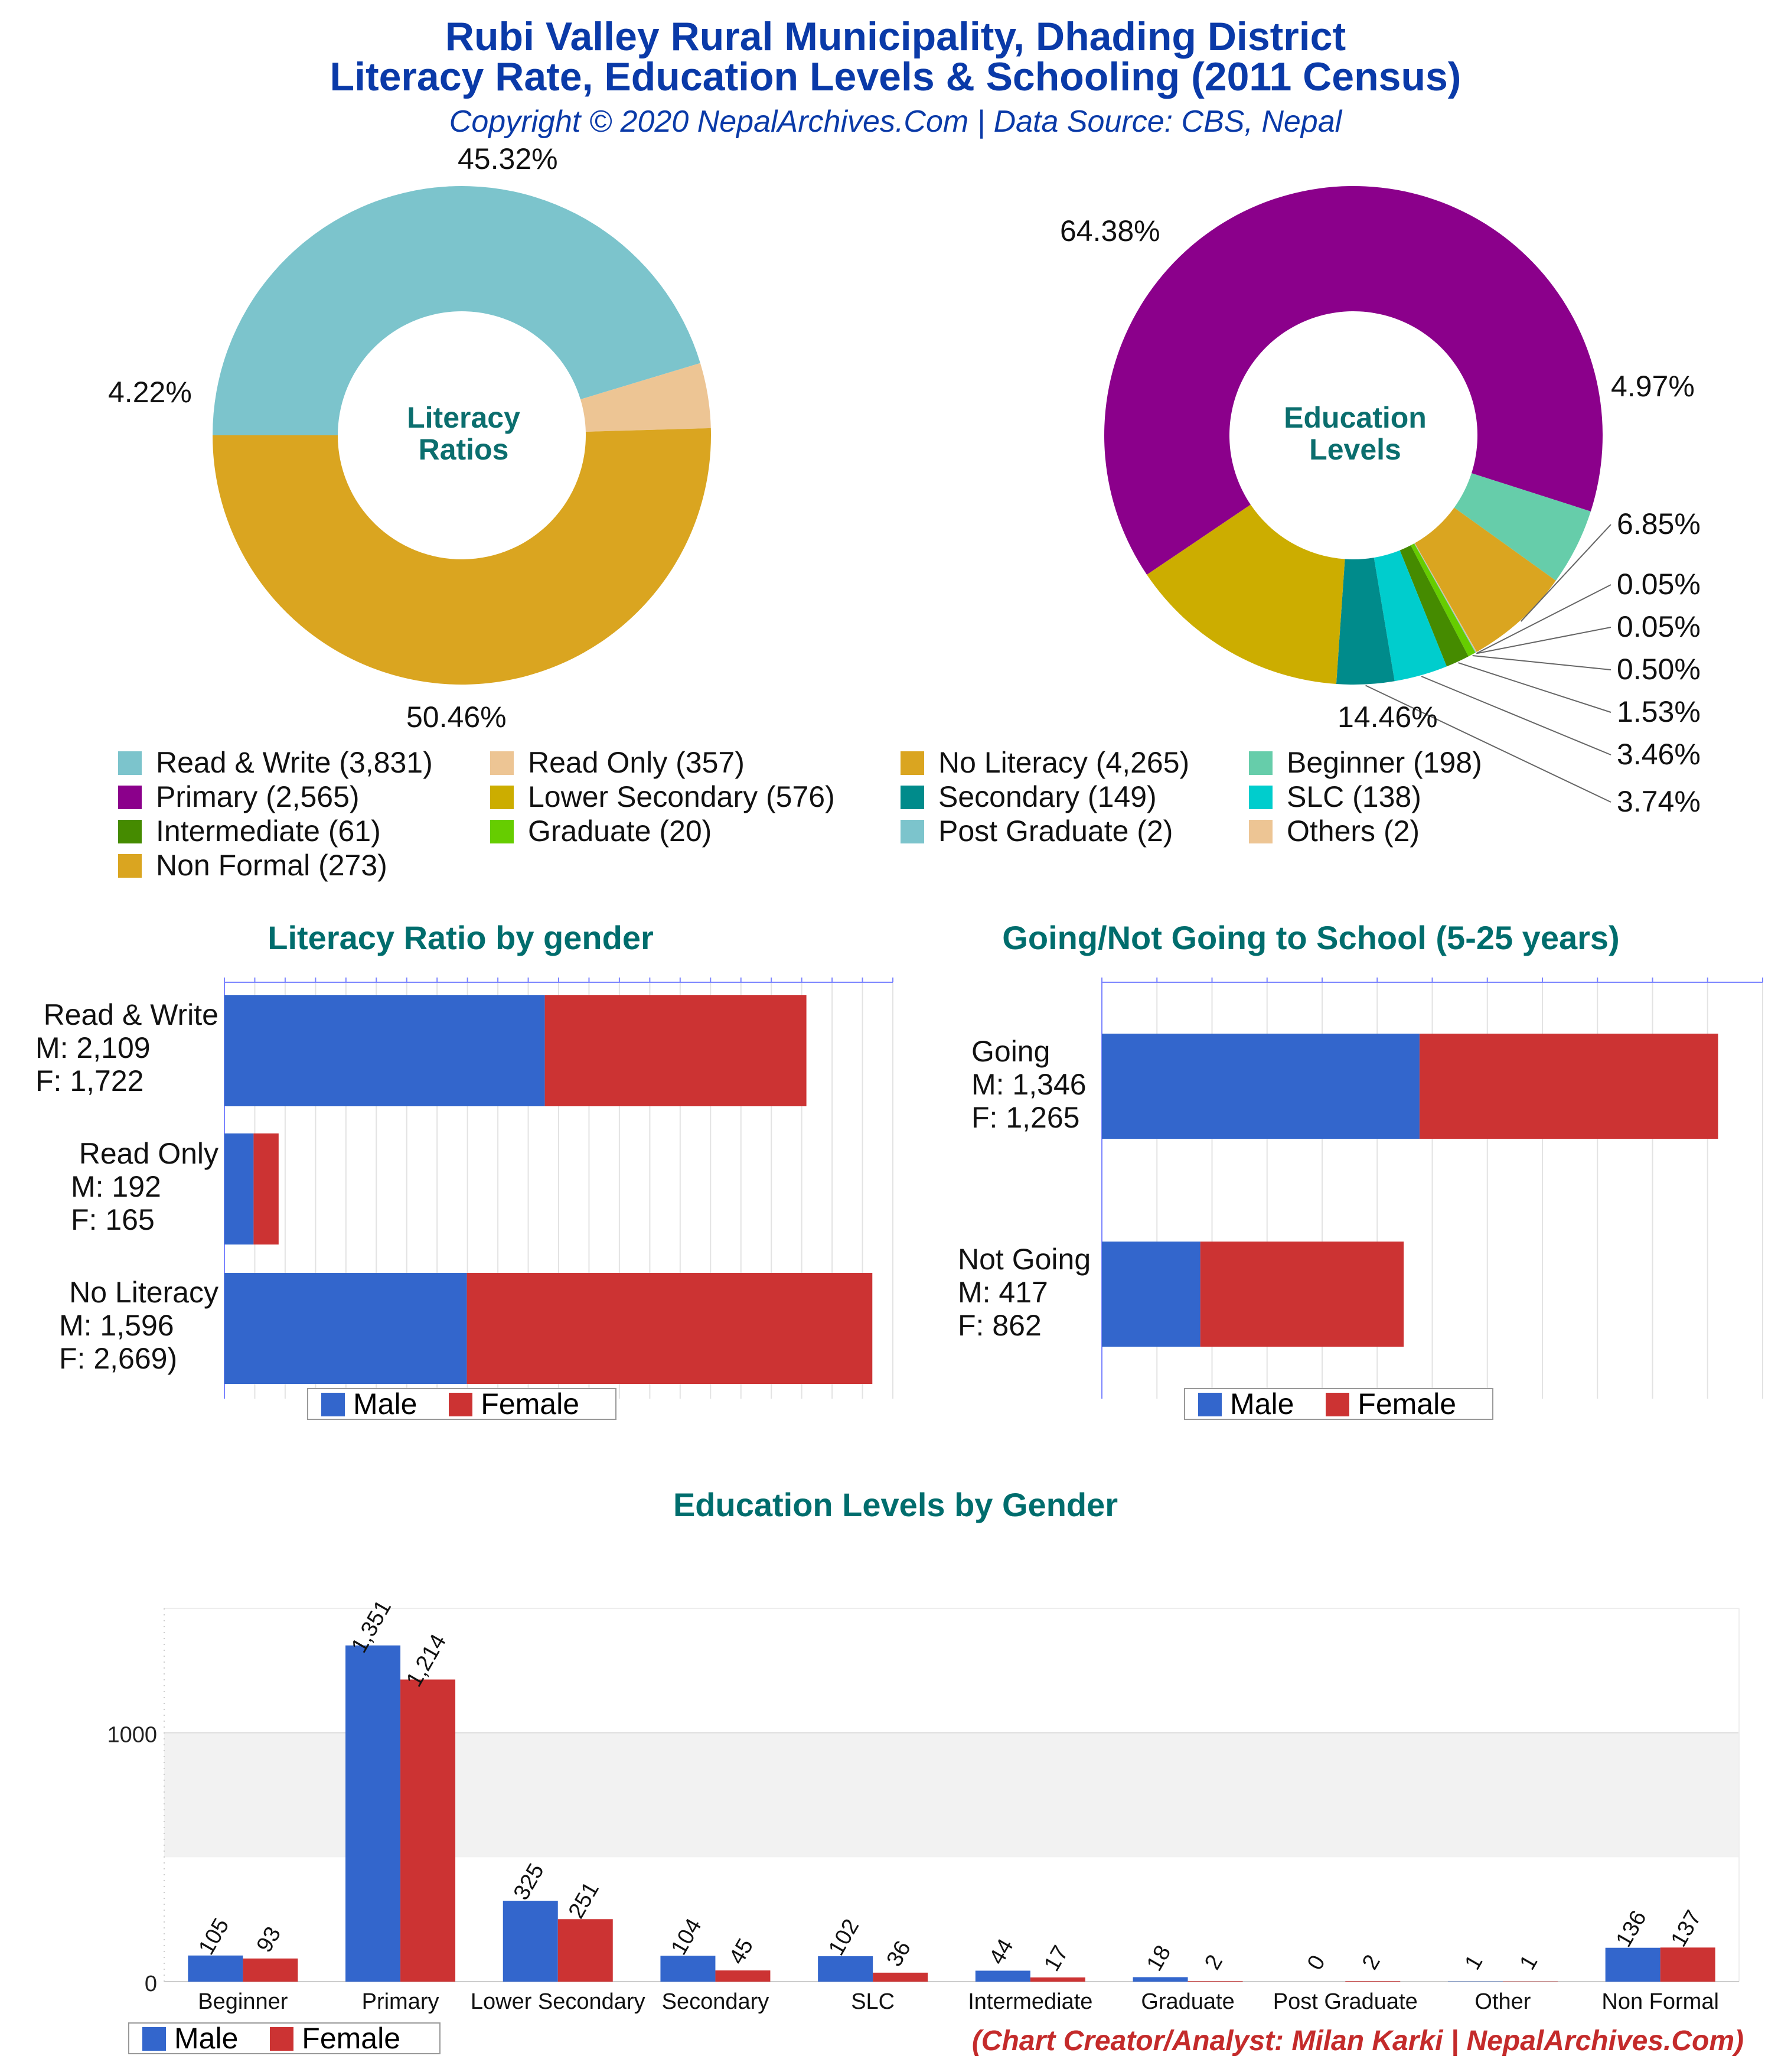  Describe the element at coordinates (1534, 687) in the screenshot. I see `leader-line-intermediate` at that location.